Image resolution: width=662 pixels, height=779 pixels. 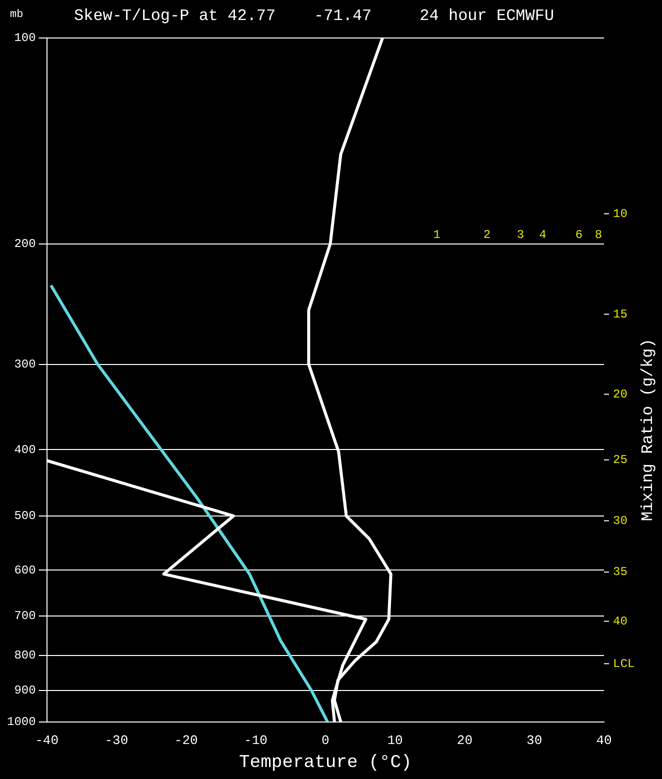 I want to click on y-tick-label: 200, so click(x=25, y=244).